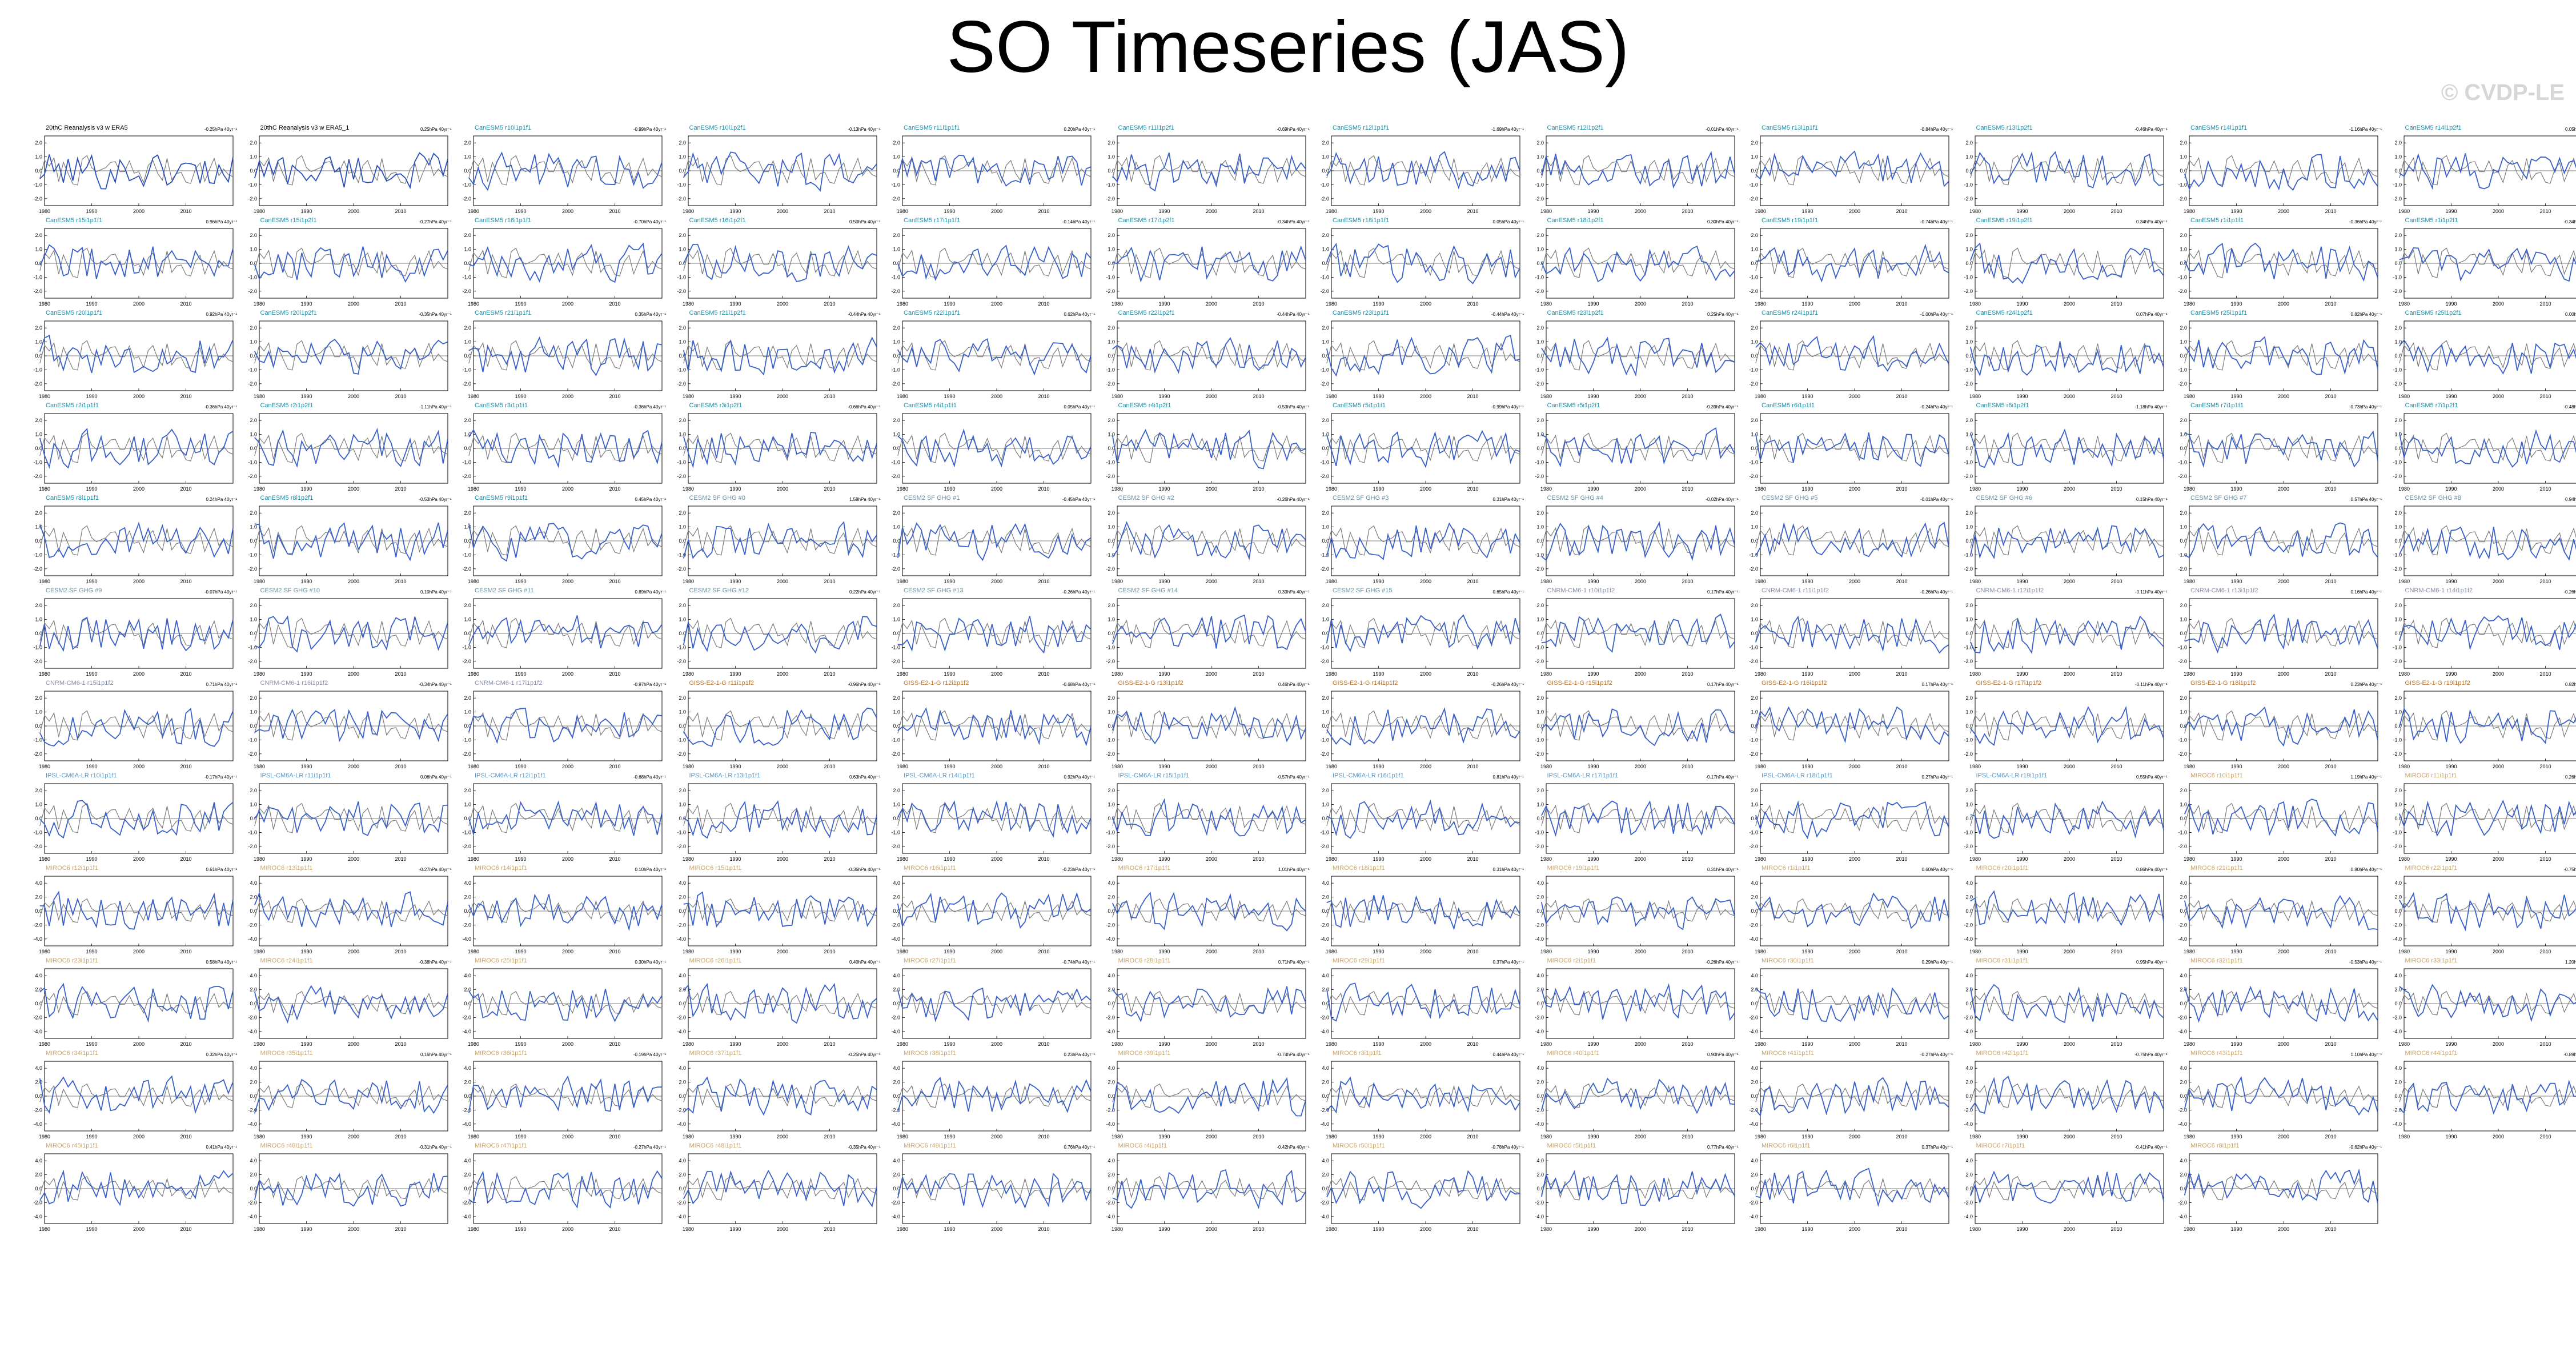  What do you see at coordinates (864, 685) in the screenshot?
I see `panel-trend: -0.96hPa 40yr⁻¹` at bounding box center [864, 685].